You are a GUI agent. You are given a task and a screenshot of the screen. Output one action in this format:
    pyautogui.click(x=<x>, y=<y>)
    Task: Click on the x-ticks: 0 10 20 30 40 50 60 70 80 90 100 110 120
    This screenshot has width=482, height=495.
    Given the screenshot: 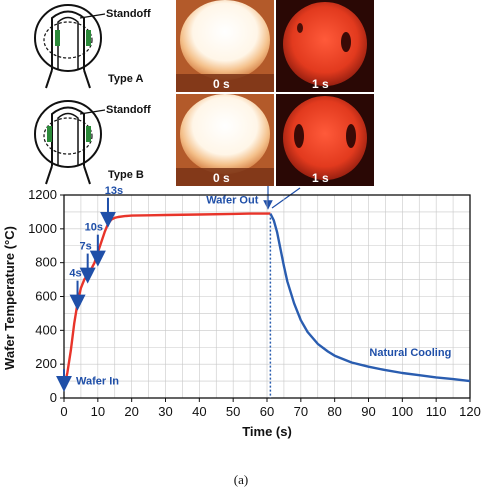 What is the action you would take?
    pyautogui.click(x=270, y=408)
    